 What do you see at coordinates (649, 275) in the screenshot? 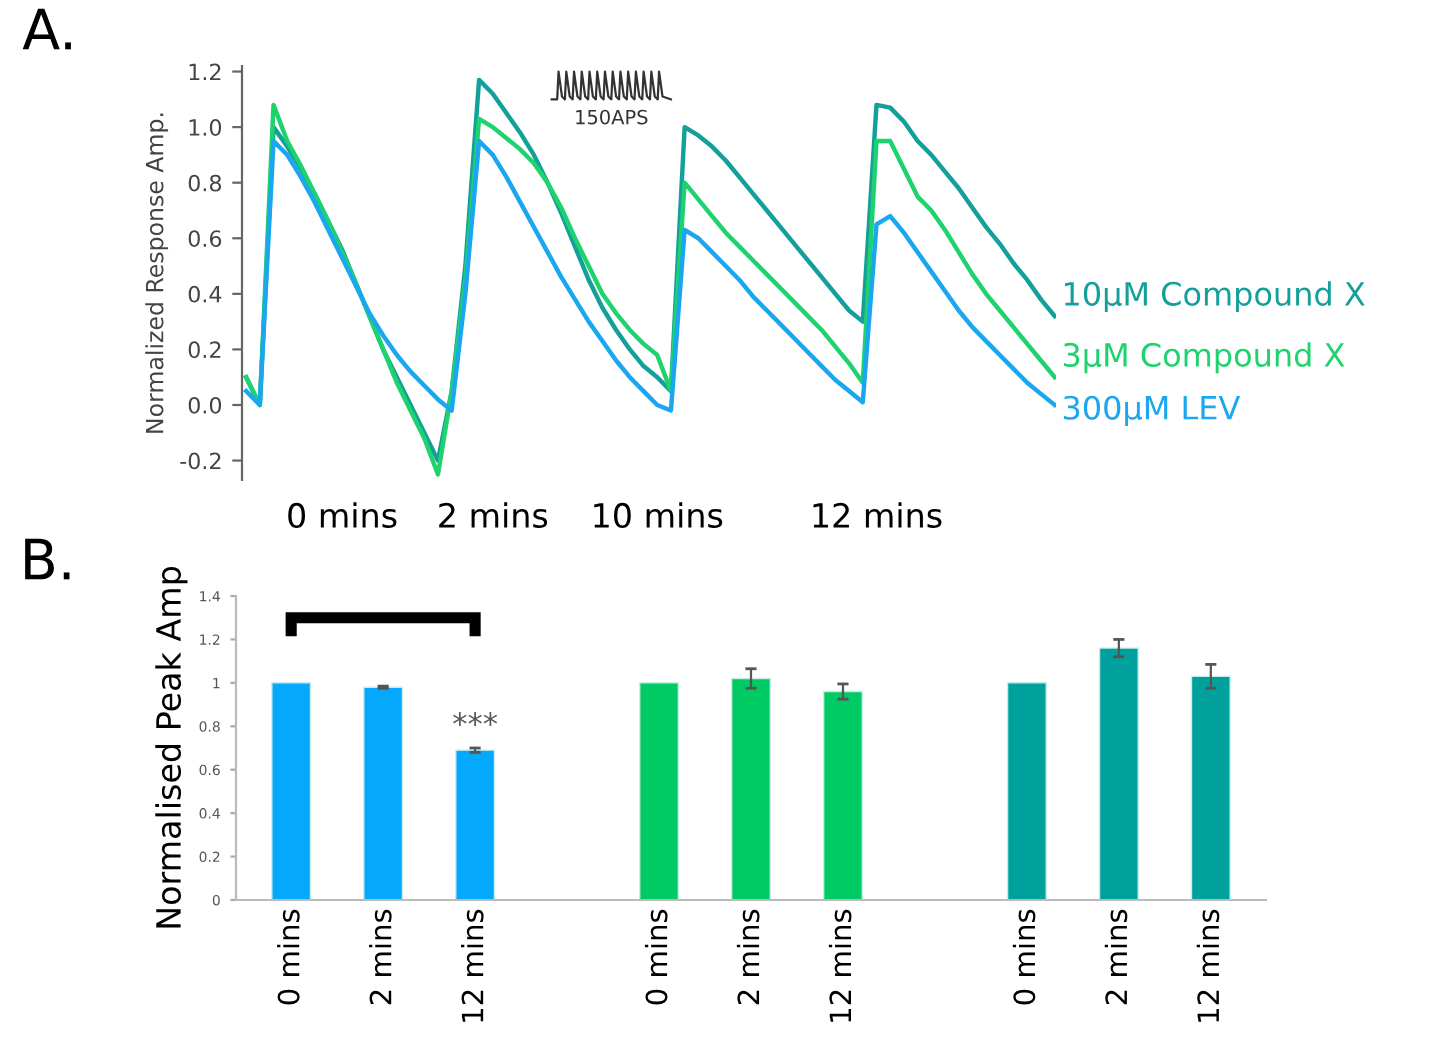
I see `line-series` at bounding box center [649, 275].